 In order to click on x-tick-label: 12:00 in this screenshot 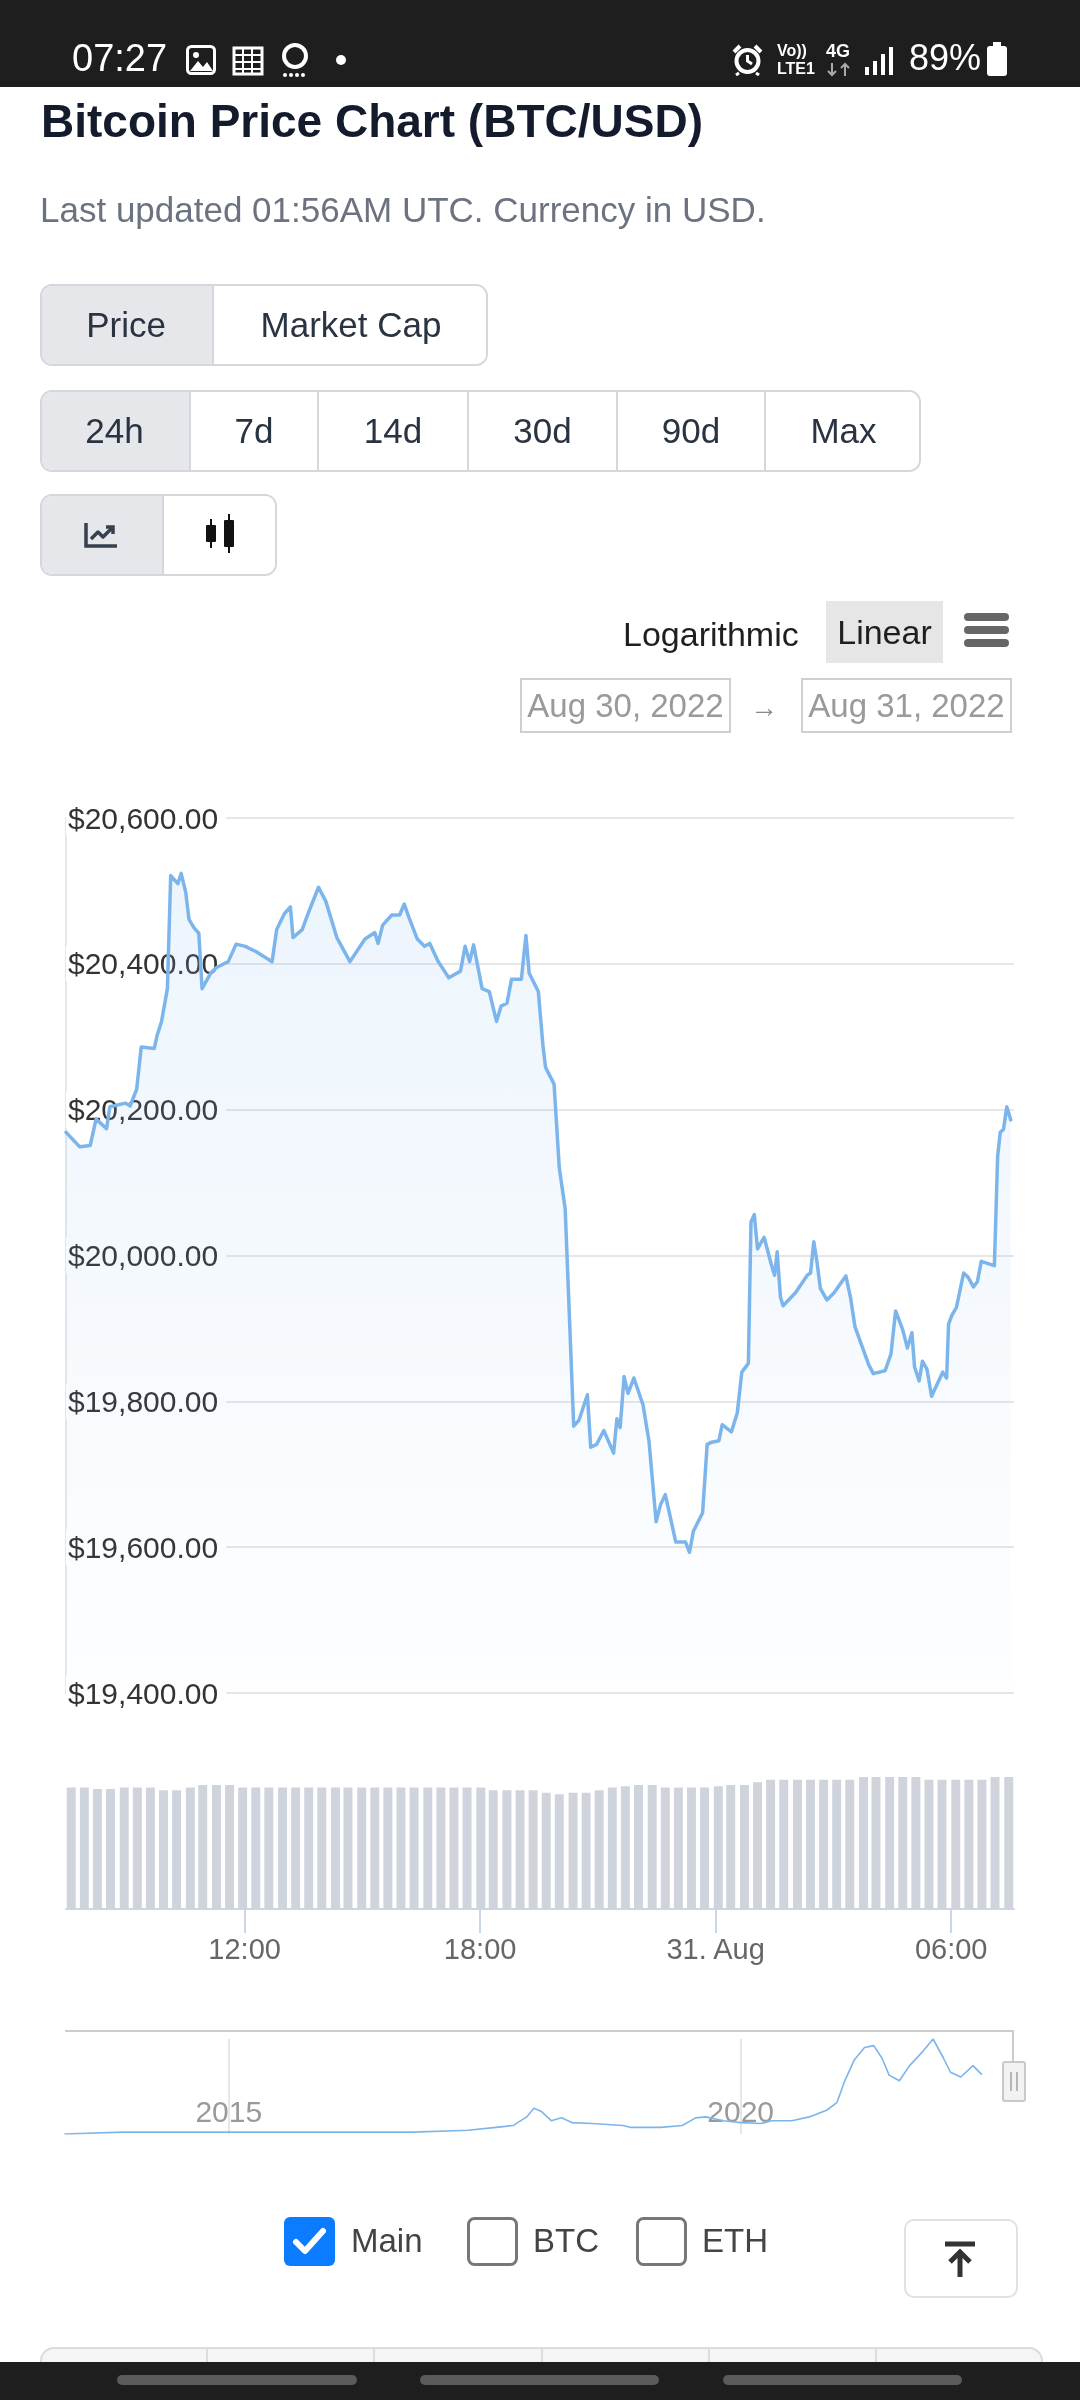, I will do `click(244, 1948)`.